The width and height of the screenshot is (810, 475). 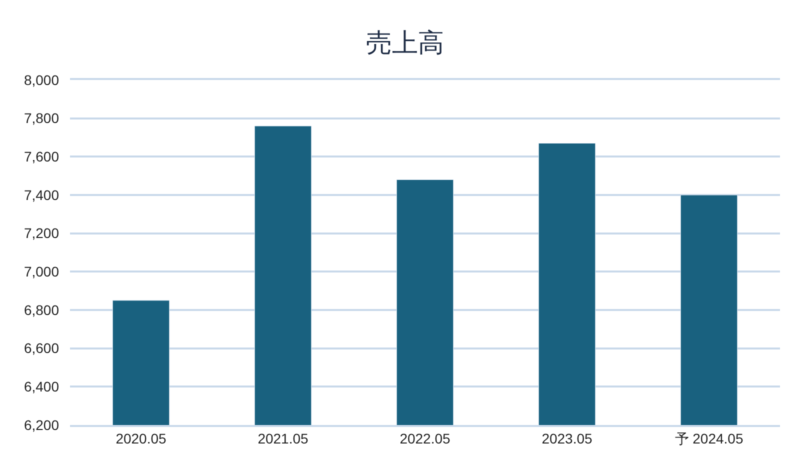 I want to click on x-tick-label: 2020.05, so click(x=141, y=438).